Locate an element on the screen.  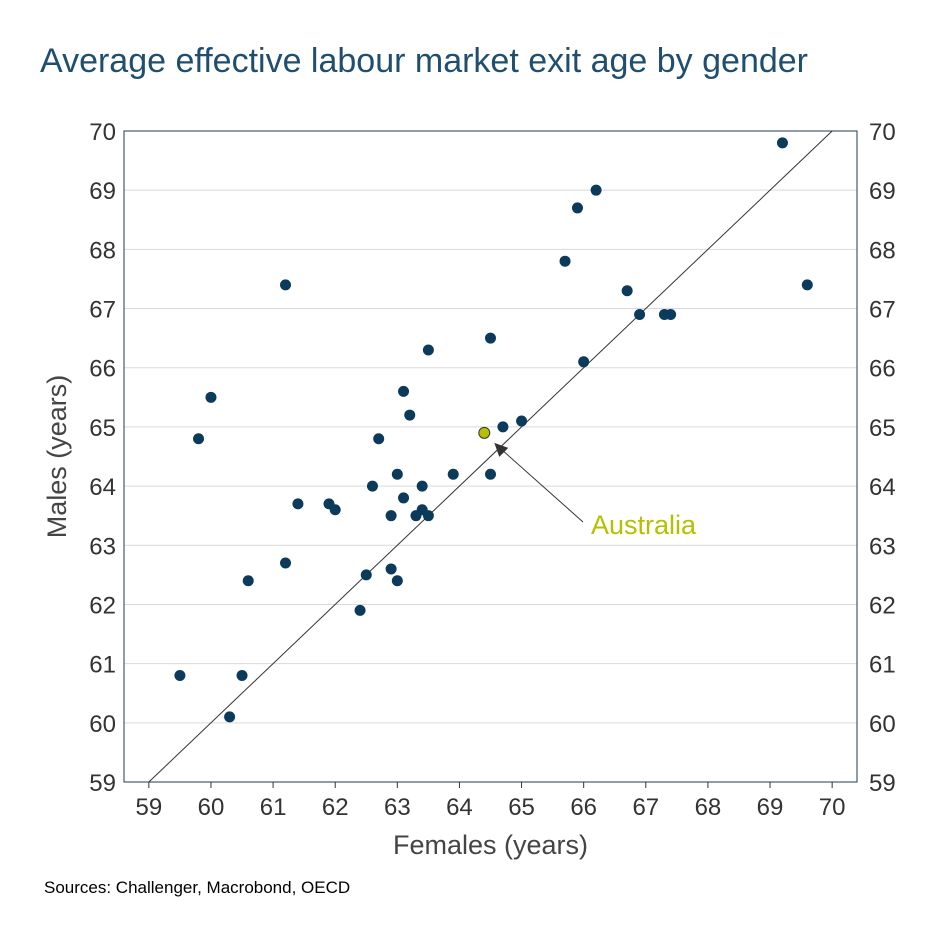
y-tick-label-left: 64 is located at coordinates (102, 487).